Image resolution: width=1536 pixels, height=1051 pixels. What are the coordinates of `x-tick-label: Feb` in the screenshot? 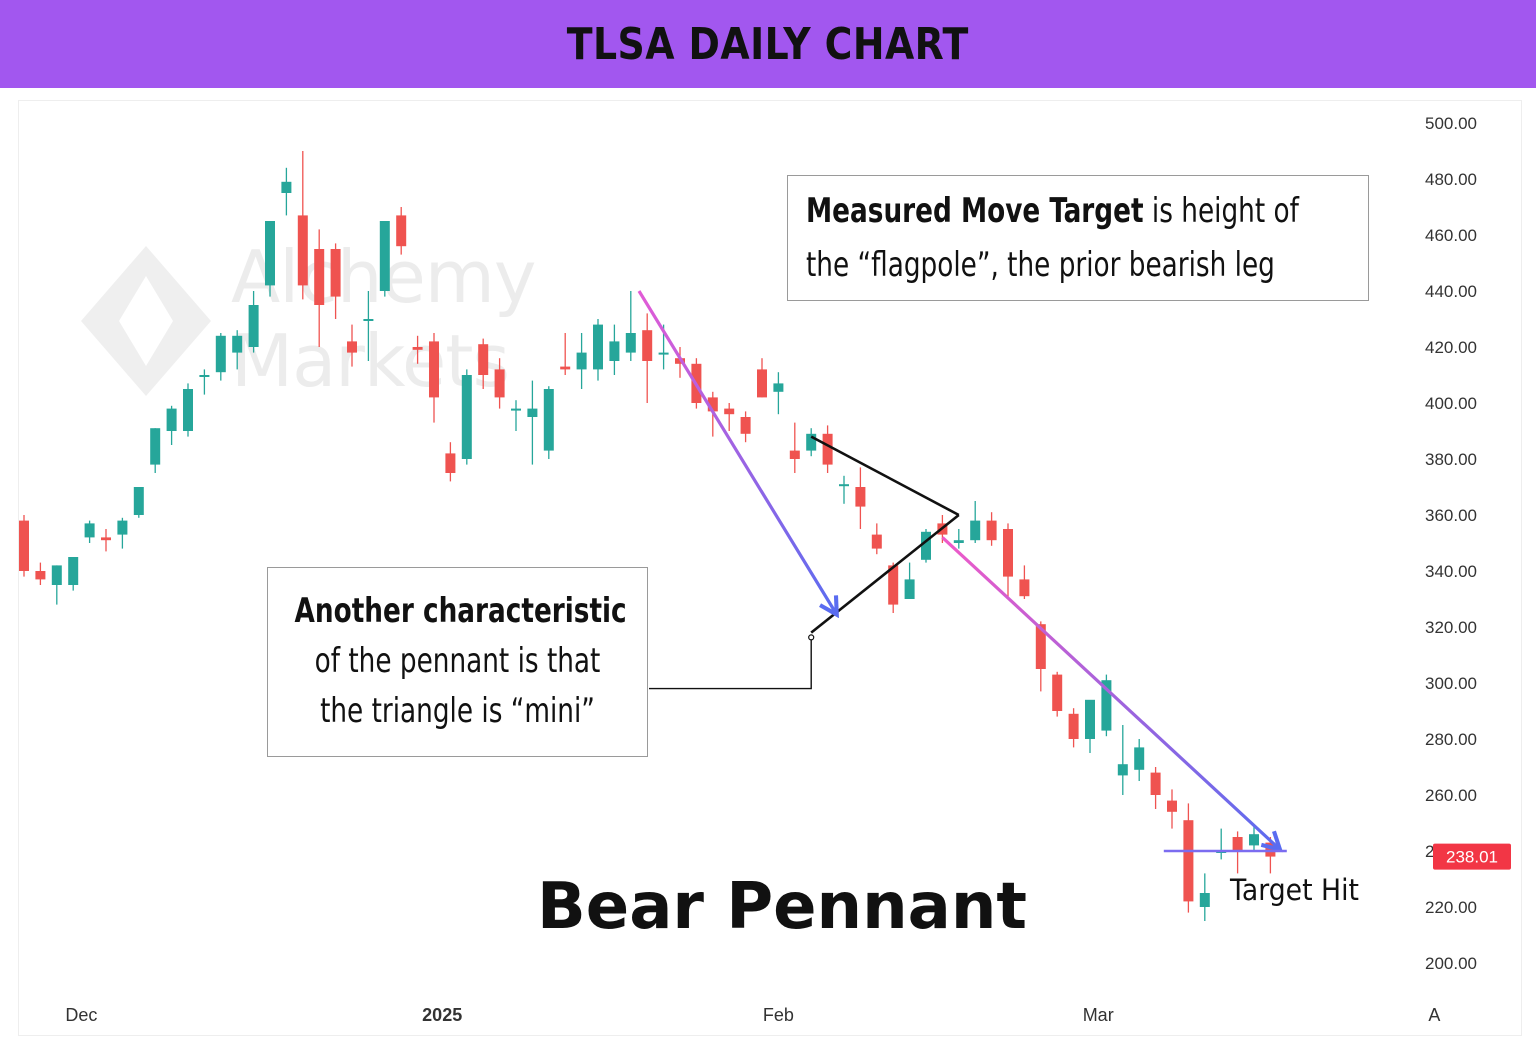 It's located at (778, 1015).